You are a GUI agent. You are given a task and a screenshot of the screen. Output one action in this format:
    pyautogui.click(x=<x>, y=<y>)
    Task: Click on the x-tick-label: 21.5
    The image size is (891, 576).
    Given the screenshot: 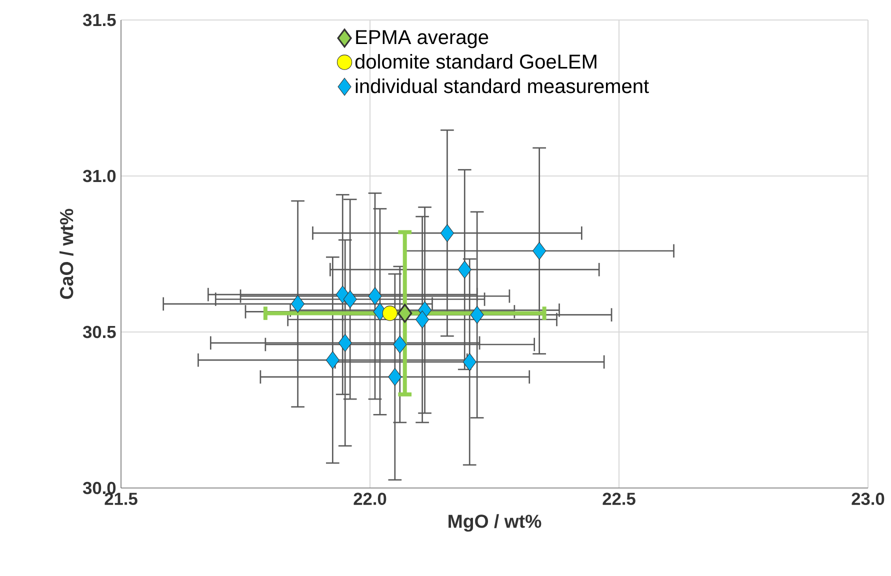 What is the action you would take?
    pyautogui.click(x=121, y=498)
    